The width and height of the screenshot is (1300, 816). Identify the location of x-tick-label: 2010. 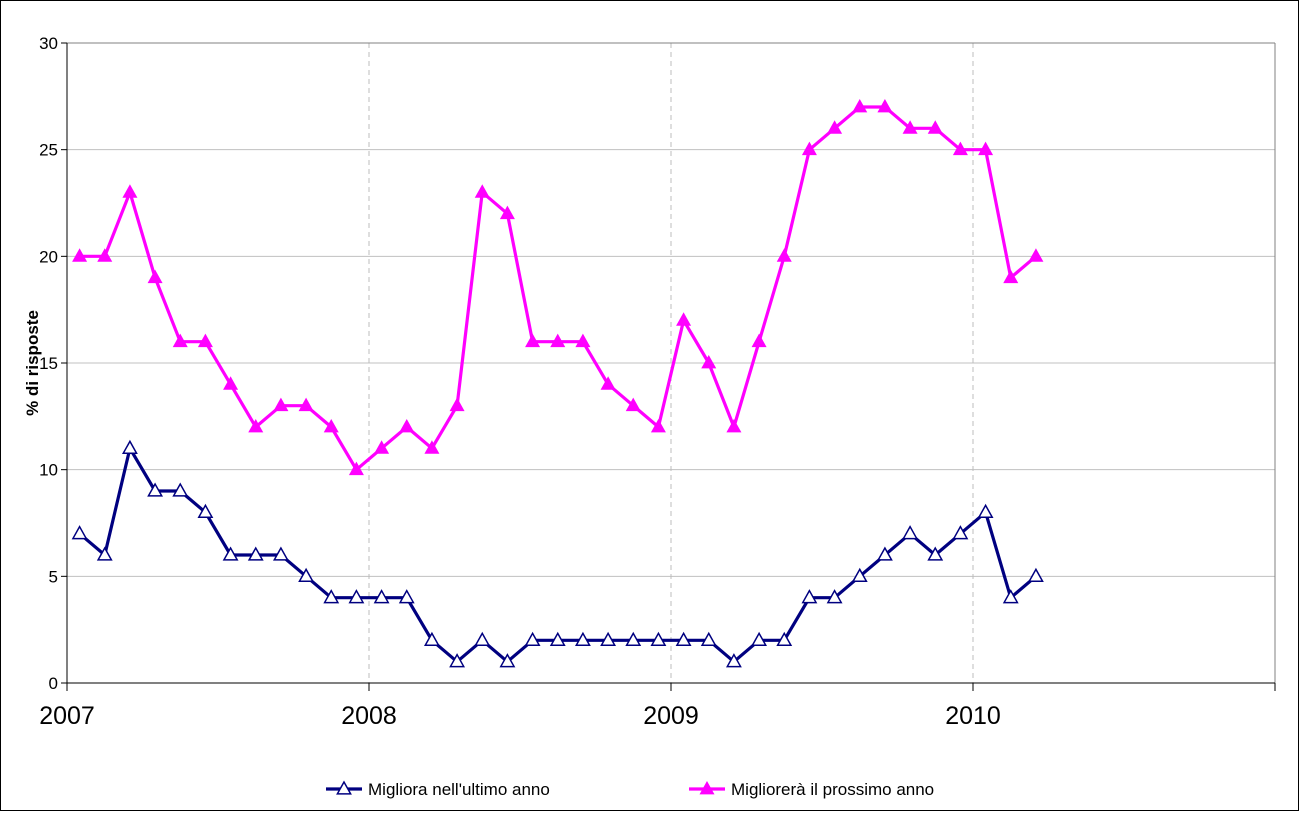
(973, 716).